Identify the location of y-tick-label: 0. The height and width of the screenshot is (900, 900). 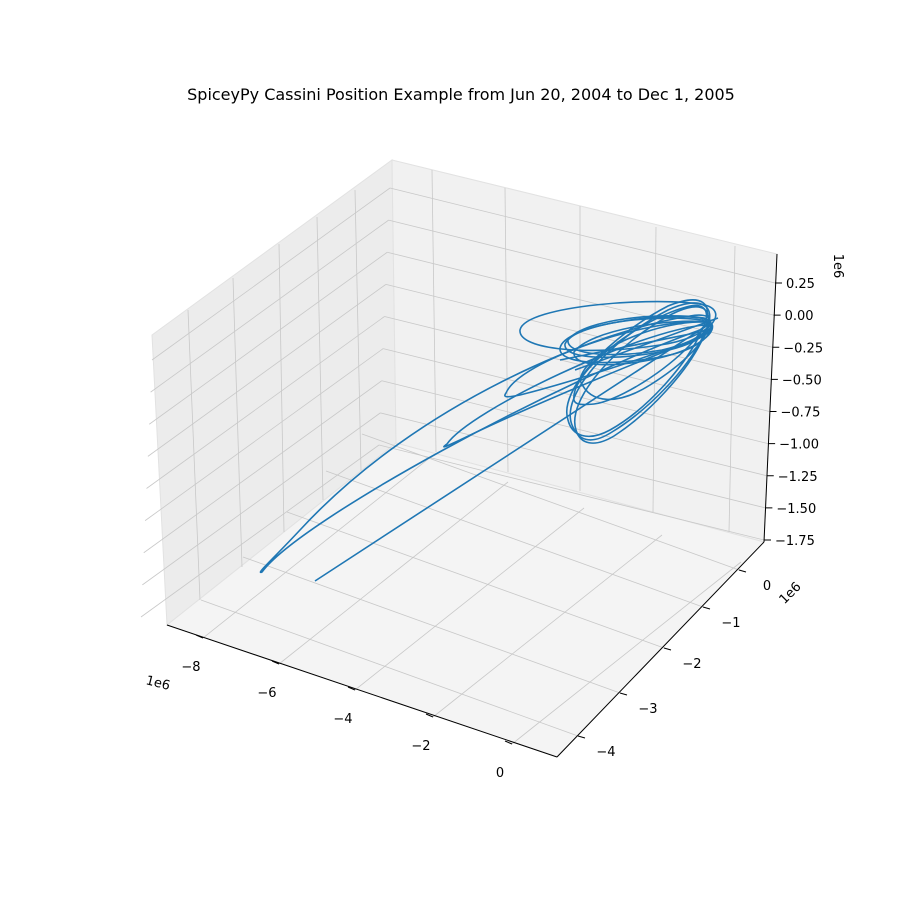
(767, 586).